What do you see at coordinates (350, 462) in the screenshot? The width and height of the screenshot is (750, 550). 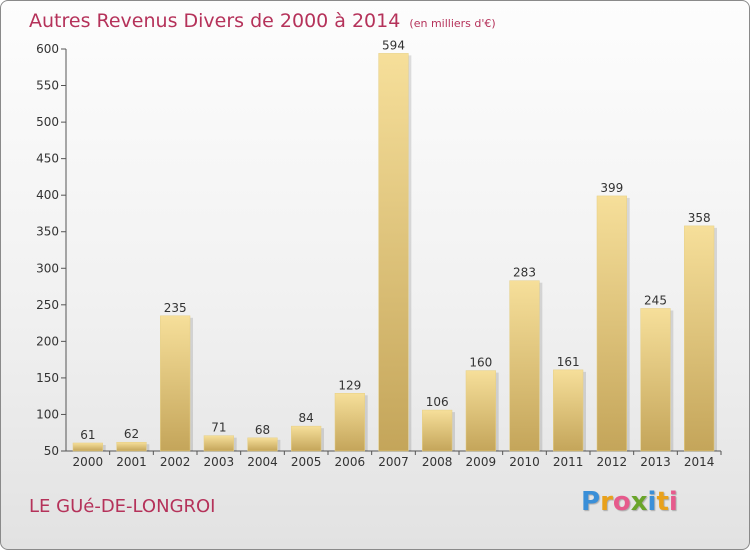 I see `x-tick-label: 2006` at bounding box center [350, 462].